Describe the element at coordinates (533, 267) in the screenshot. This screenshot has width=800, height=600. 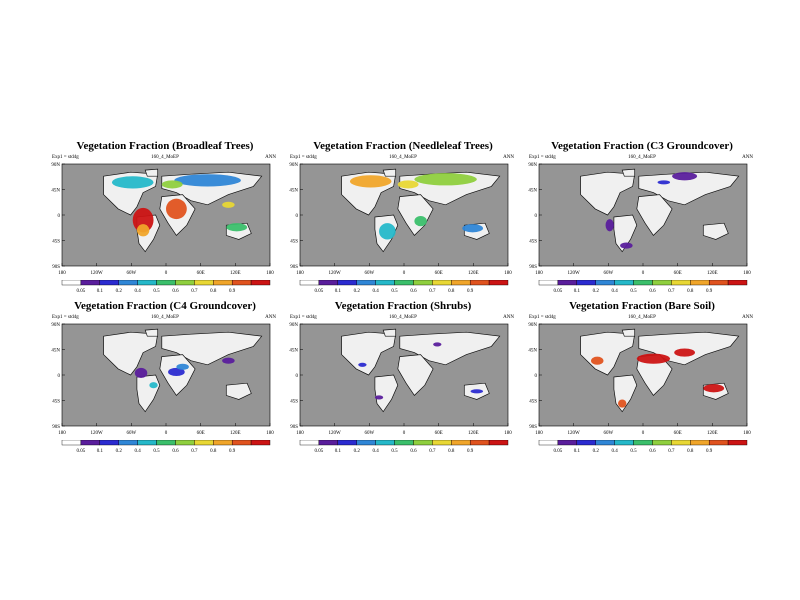
I see `y-tick-label: 90S` at that location.